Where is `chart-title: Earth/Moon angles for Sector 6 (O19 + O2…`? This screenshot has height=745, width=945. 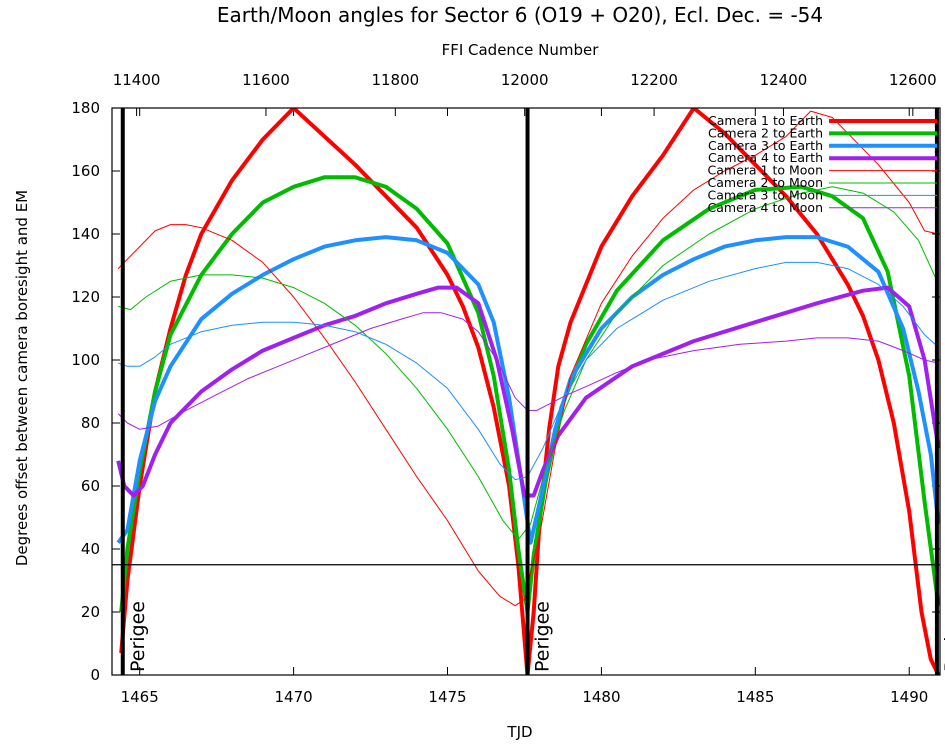 chart-title: Earth/Moon angles for Sector 6 (O19 + O2… is located at coordinates (520, 15).